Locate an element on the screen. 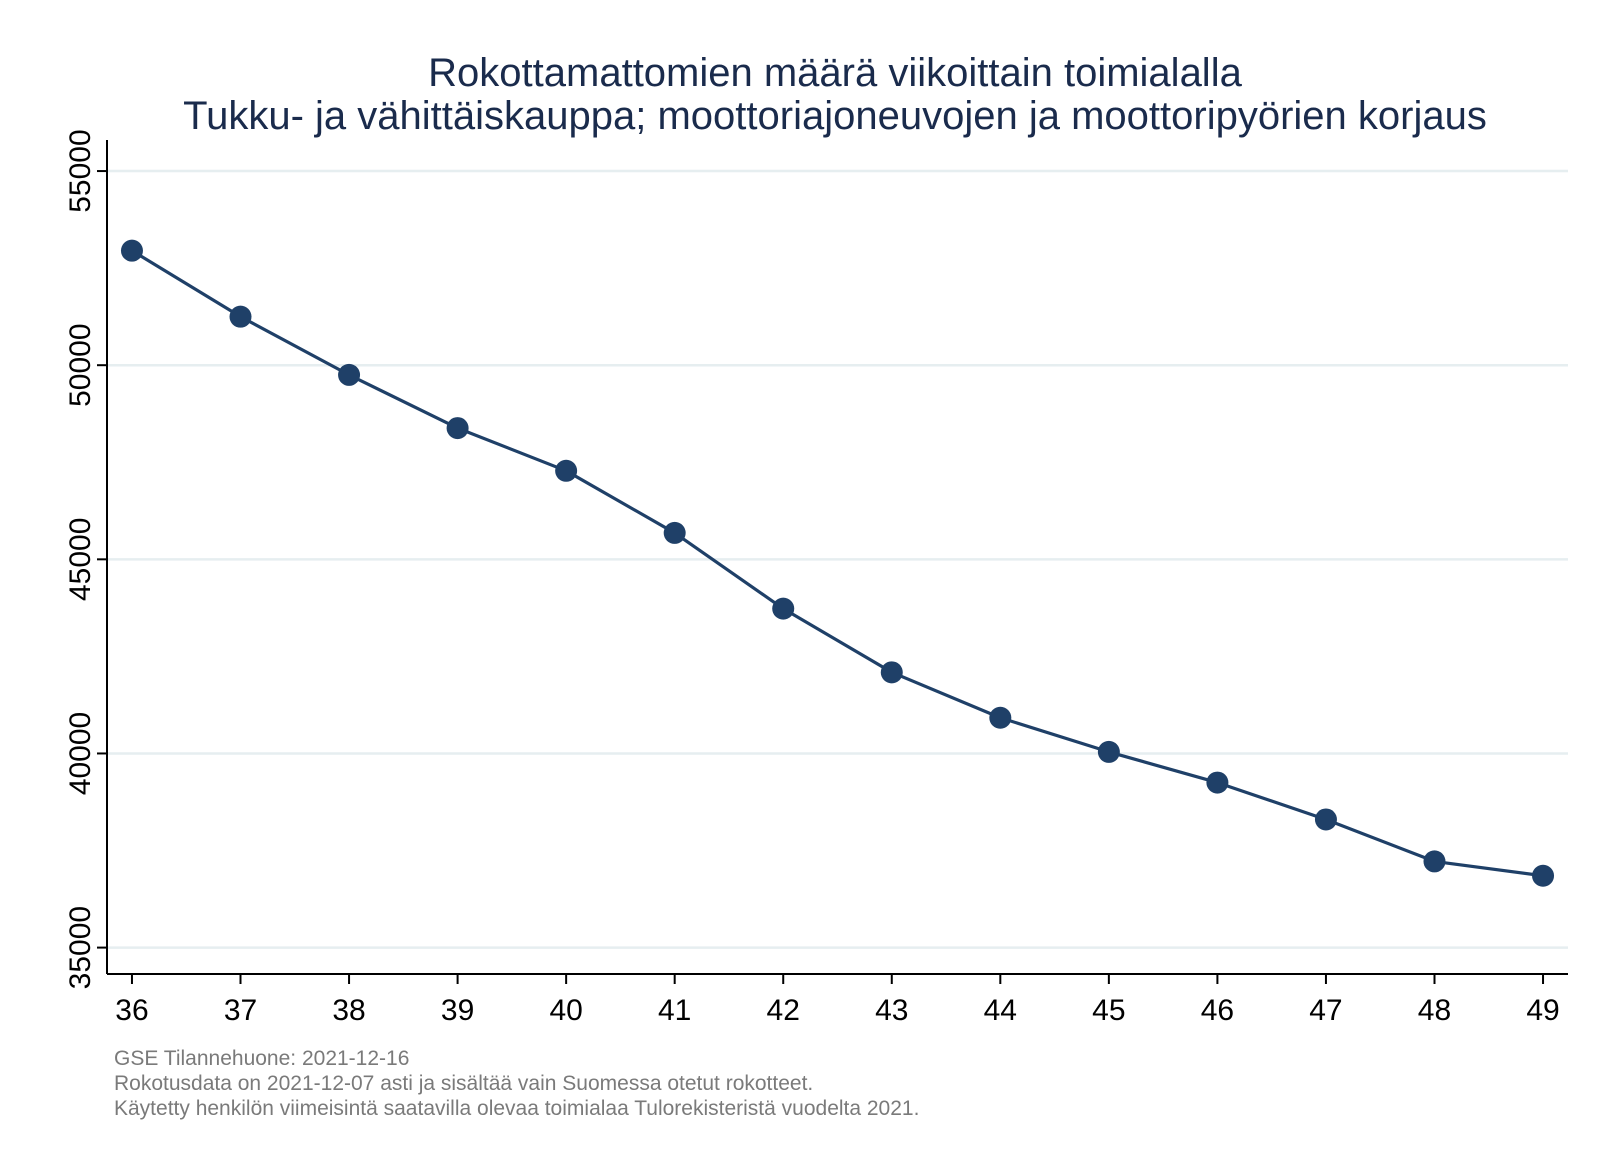 The width and height of the screenshot is (1600, 1164). x-tick-label-40: 40 is located at coordinates (565, 1010).